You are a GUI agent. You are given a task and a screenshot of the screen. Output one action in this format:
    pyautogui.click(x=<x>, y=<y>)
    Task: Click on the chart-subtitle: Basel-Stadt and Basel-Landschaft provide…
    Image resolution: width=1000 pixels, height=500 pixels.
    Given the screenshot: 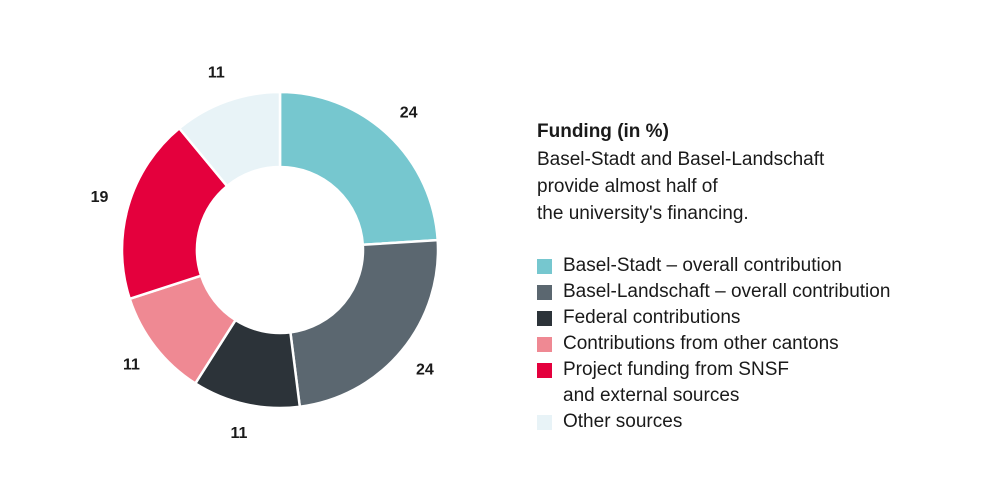 What is the action you would take?
    pyautogui.click(x=681, y=186)
    